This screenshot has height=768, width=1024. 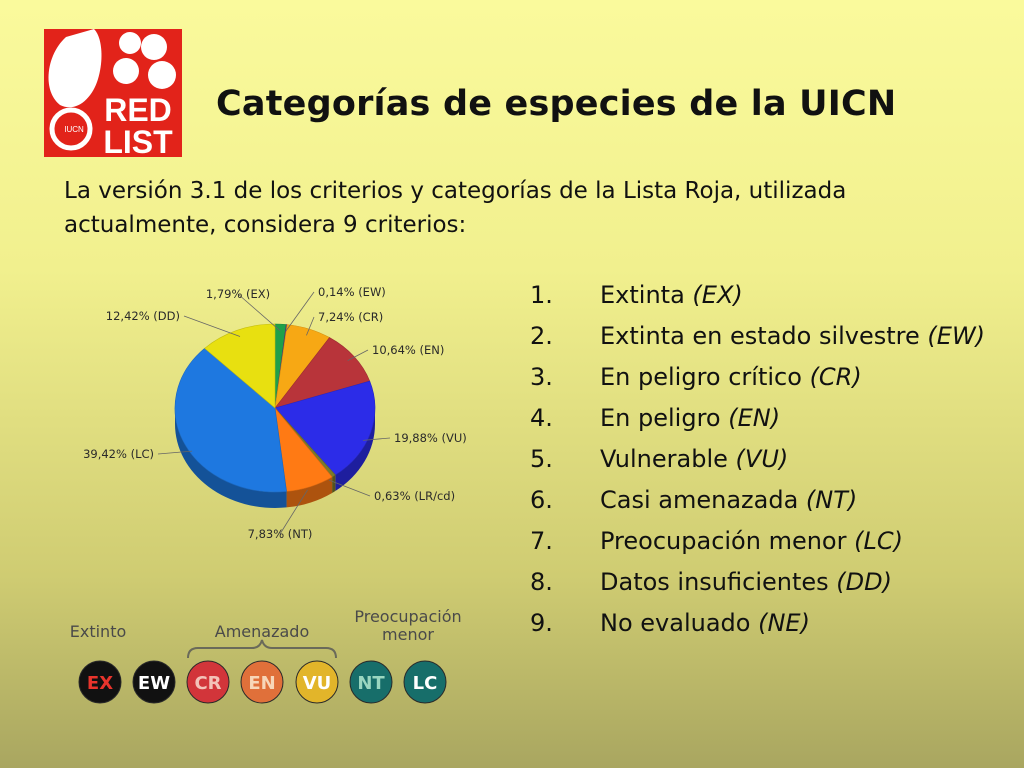 What do you see at coordinates (541, 295) in the screenshot?
I see `list-number: 1.` at bounding box center [541, 295].